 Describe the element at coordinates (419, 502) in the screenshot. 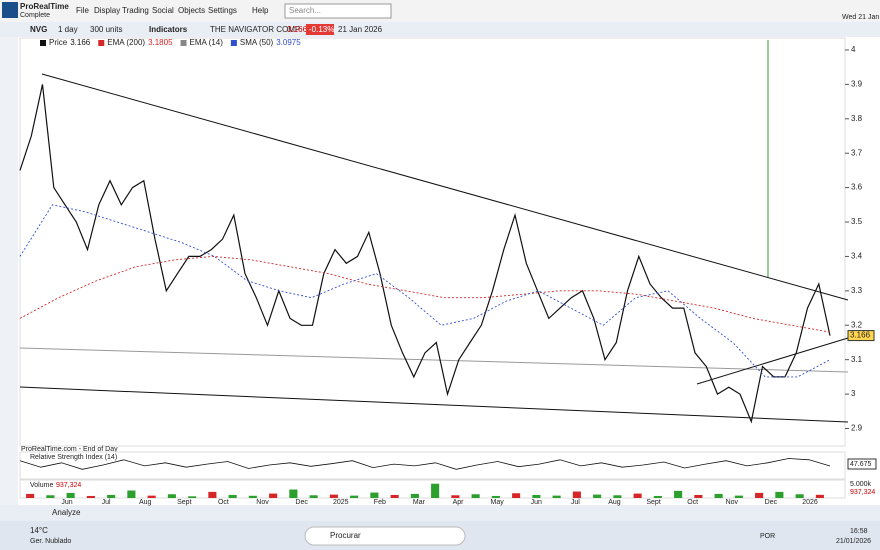

I see `x-tick-label: Mar` at that location.